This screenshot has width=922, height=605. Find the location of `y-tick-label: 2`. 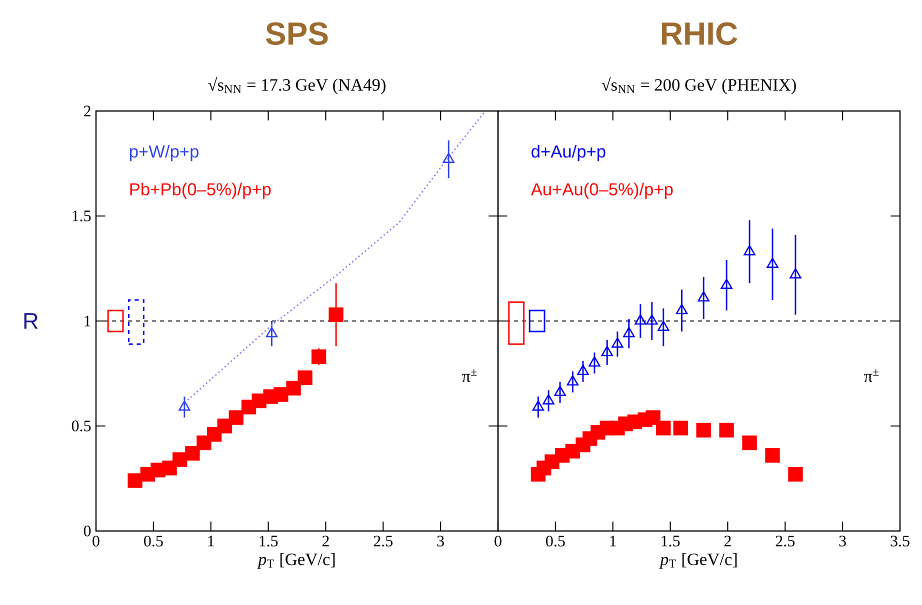

y-tick-label: 2 is located at coordinates (87, 111).